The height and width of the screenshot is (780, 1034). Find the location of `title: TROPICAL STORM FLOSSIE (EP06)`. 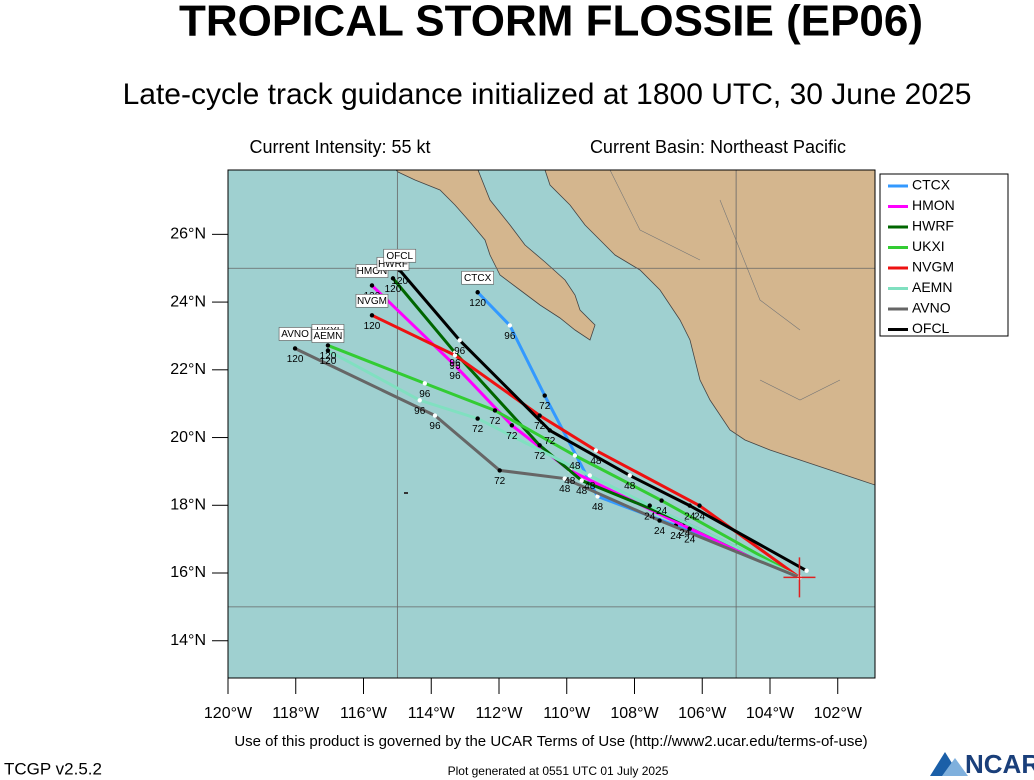

title: TROPICAL STORM FLOSSIE (EP06) is located at coordinates (551, 23).